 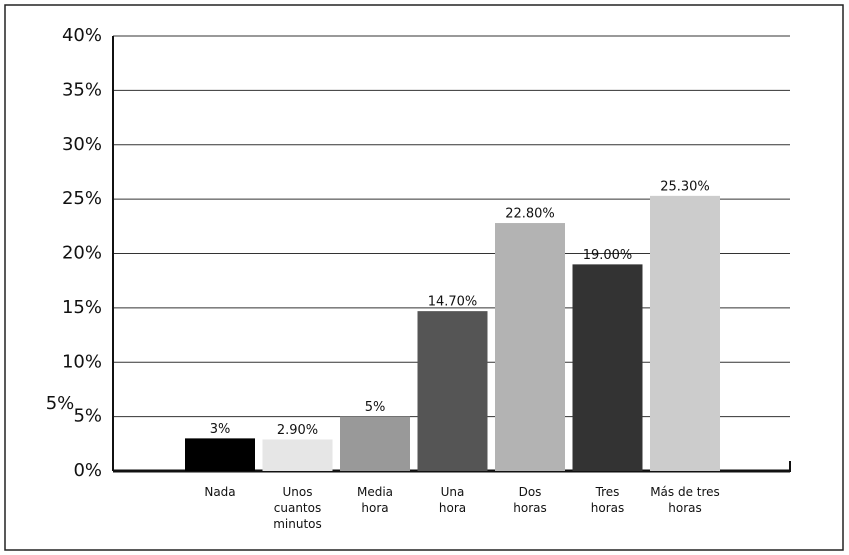 I want to click on x-tick-label: Una hora, so click(x=452, y=500).